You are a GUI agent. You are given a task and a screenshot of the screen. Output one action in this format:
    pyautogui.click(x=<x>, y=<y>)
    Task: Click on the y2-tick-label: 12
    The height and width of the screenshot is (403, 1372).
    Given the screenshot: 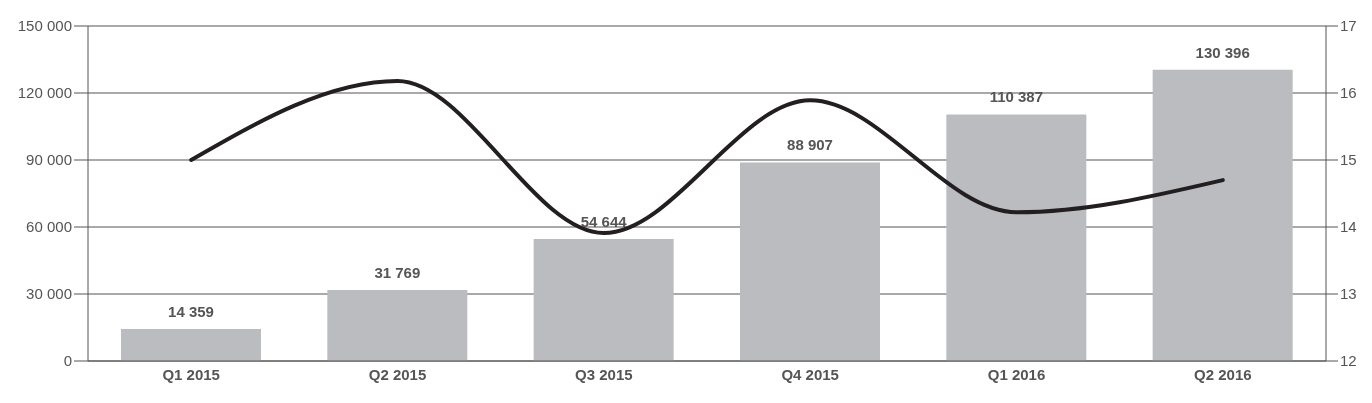 What is the action you would take?
    pyautogui.click(x=1348, y=361)
    